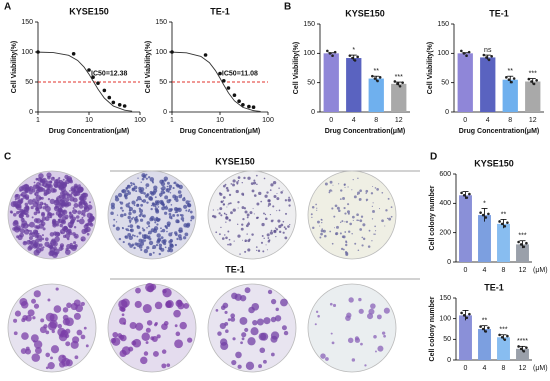 The width and height of the screenshot is (550, 381). I want to click on panel-letter: D, so click(433, 157).